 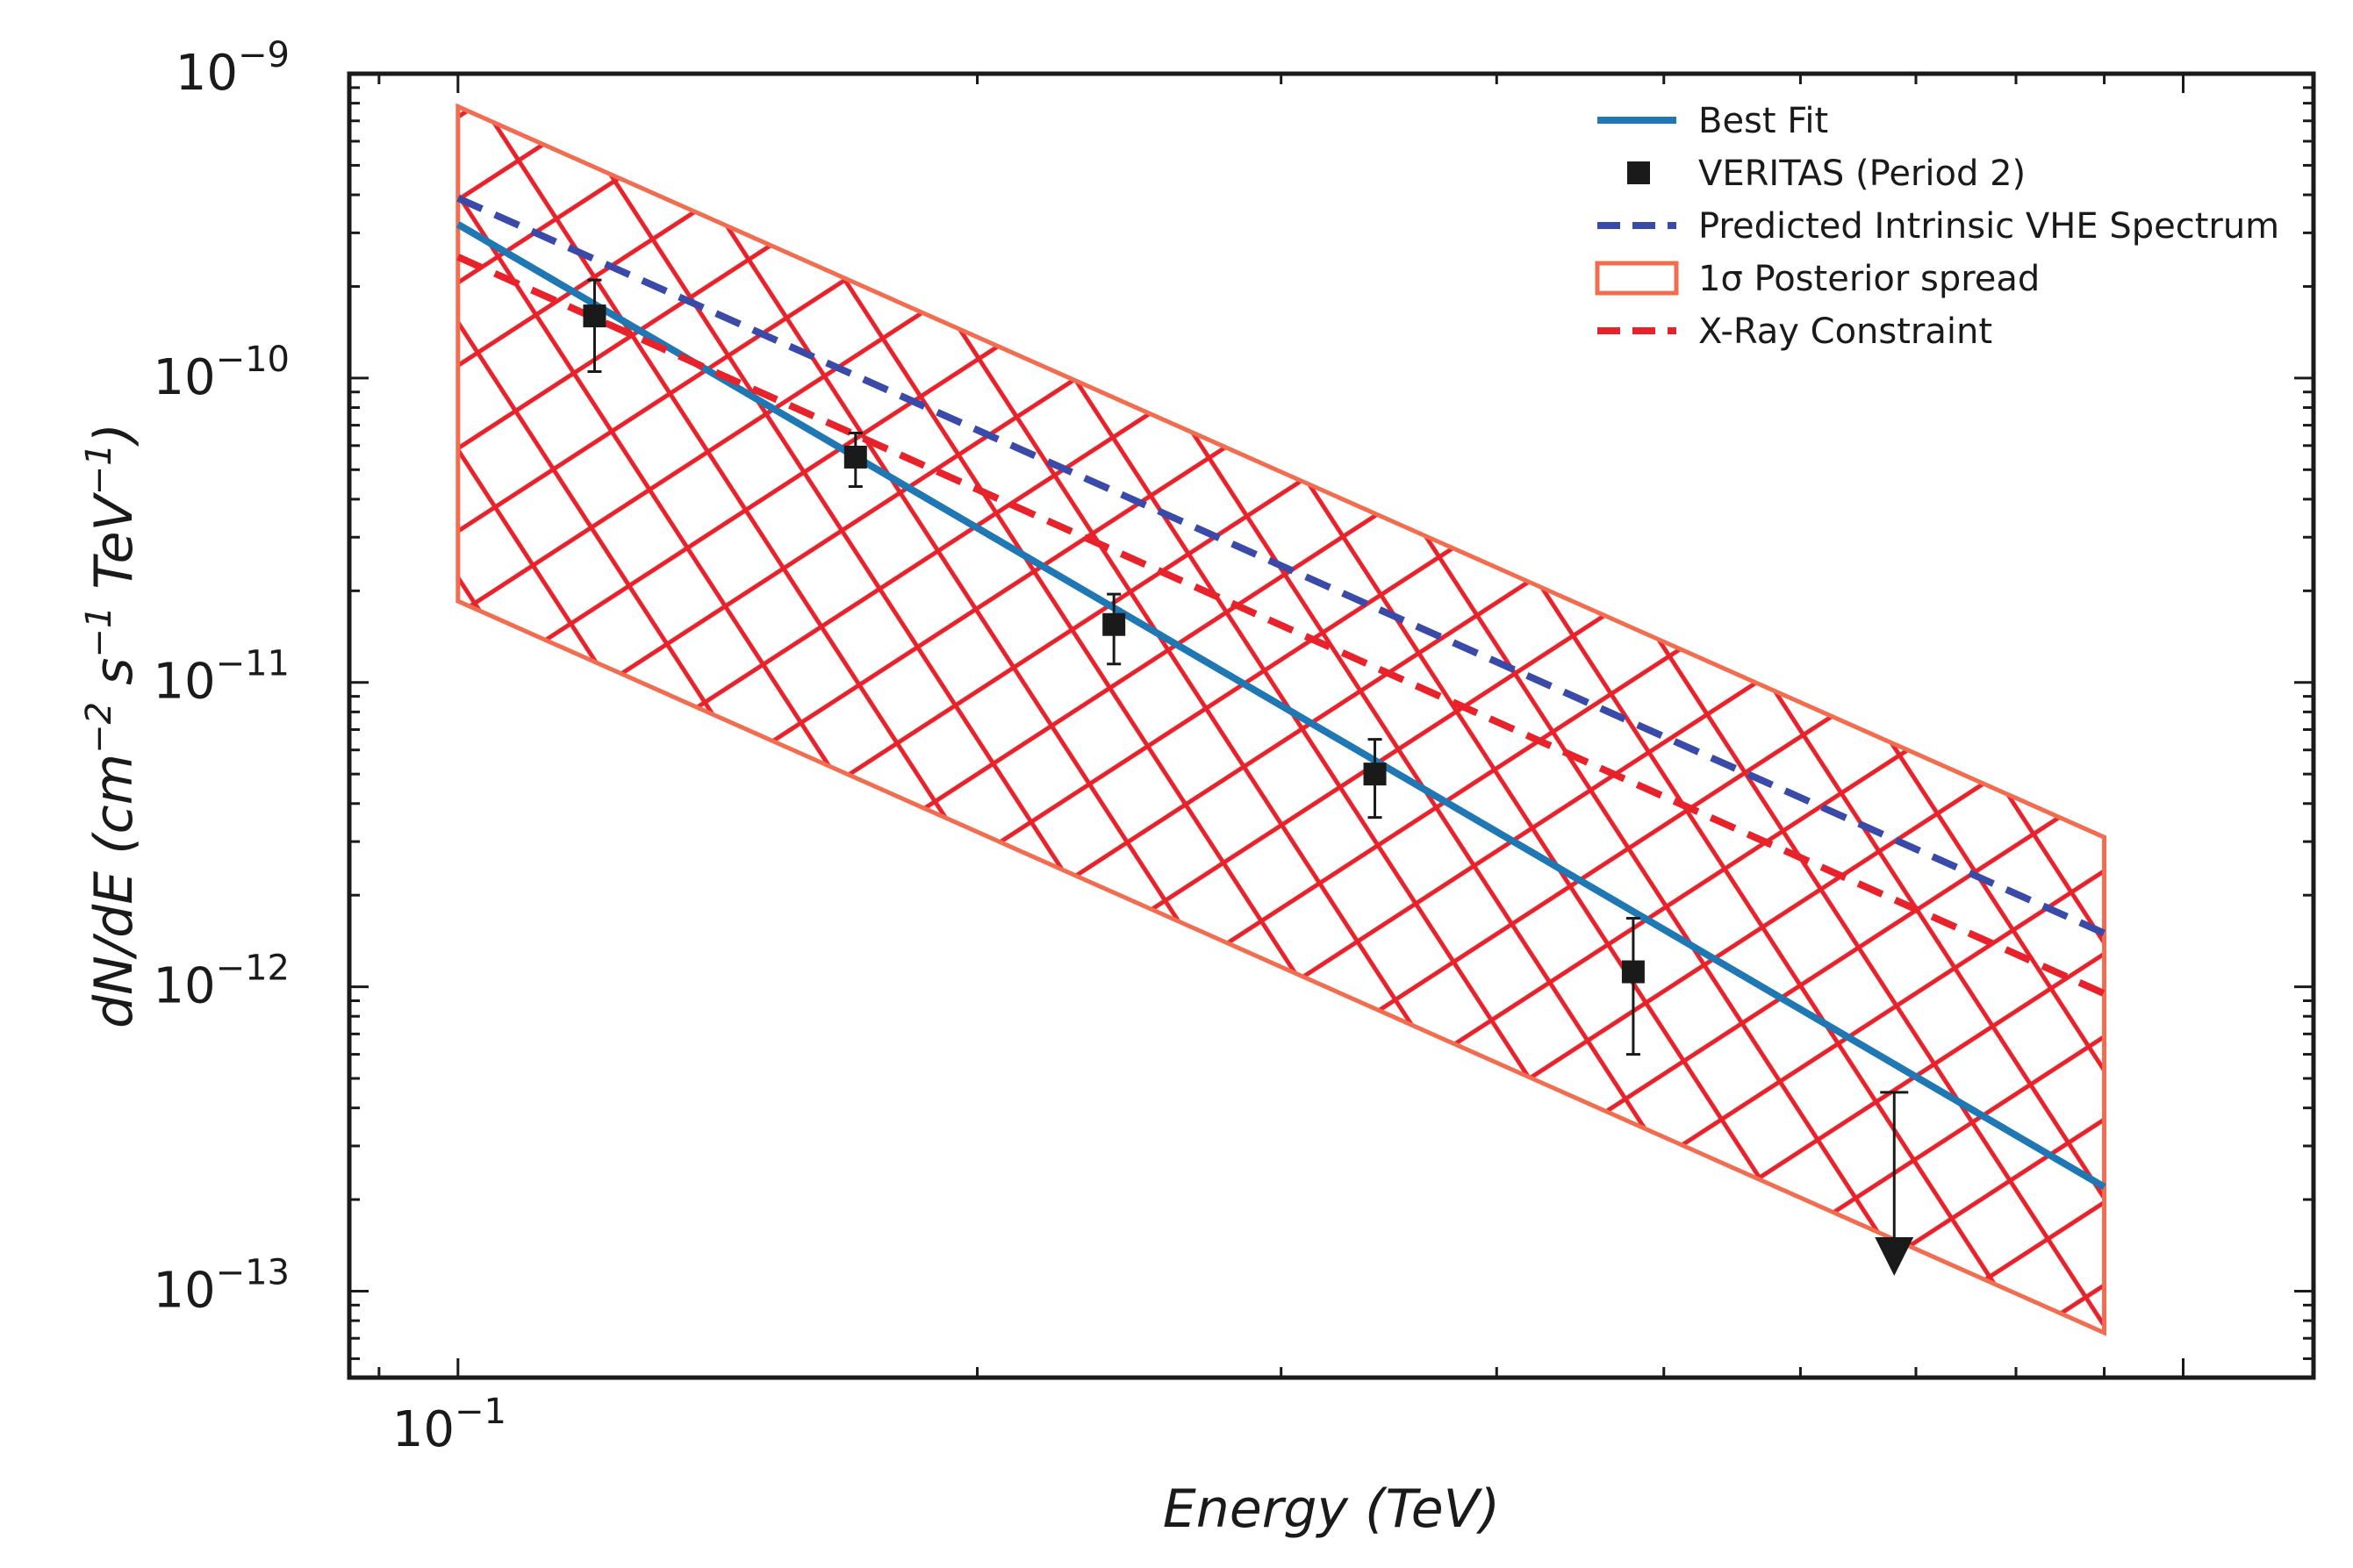 What do you see at coordinates (1331, 1509) in the screenshot?
I see `x-axis-title: Energy (TeV)` at bounding box center [1331, 1509].